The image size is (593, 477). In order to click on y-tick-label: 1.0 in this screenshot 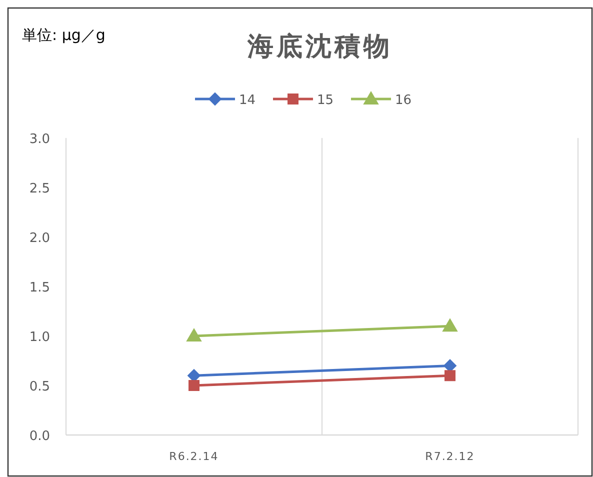, I will do `click(39, 337)`.